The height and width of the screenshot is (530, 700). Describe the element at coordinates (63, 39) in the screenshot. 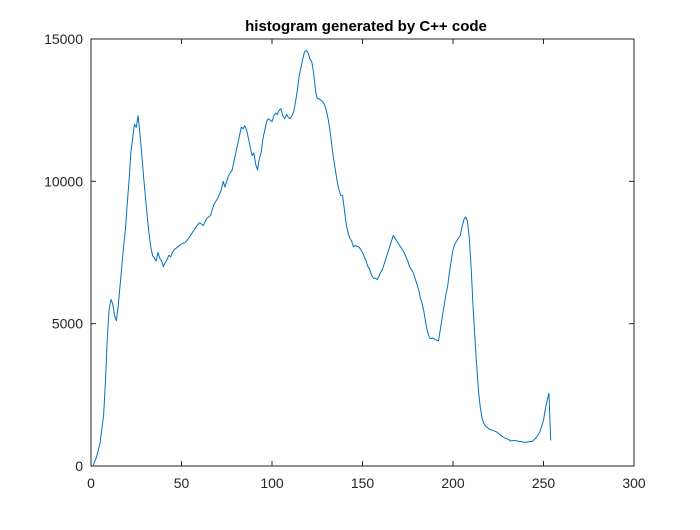

I see `y-tick-label: 15000` at that location.